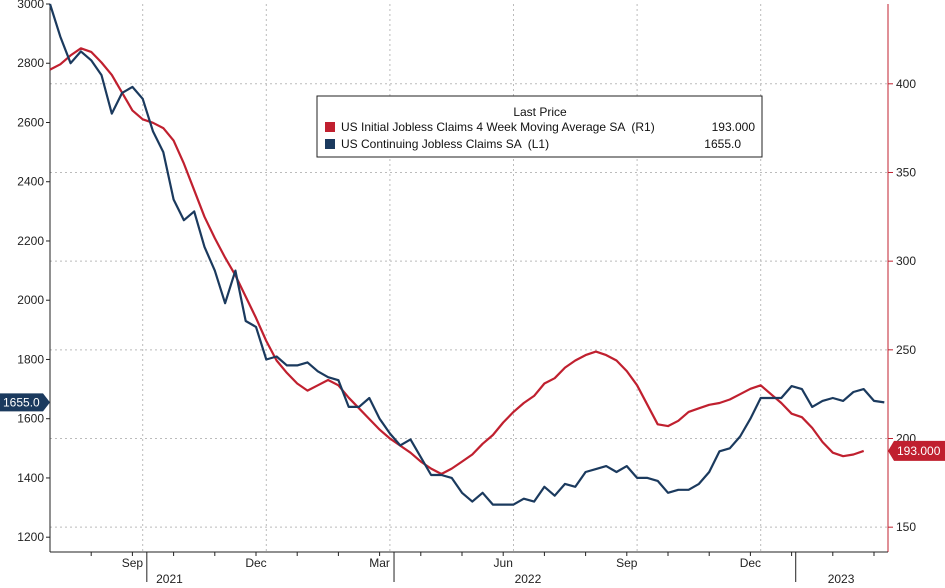 This screenshot has width=945, height=588. I want to click on left-tick-label: 1600, so click(30, 419).